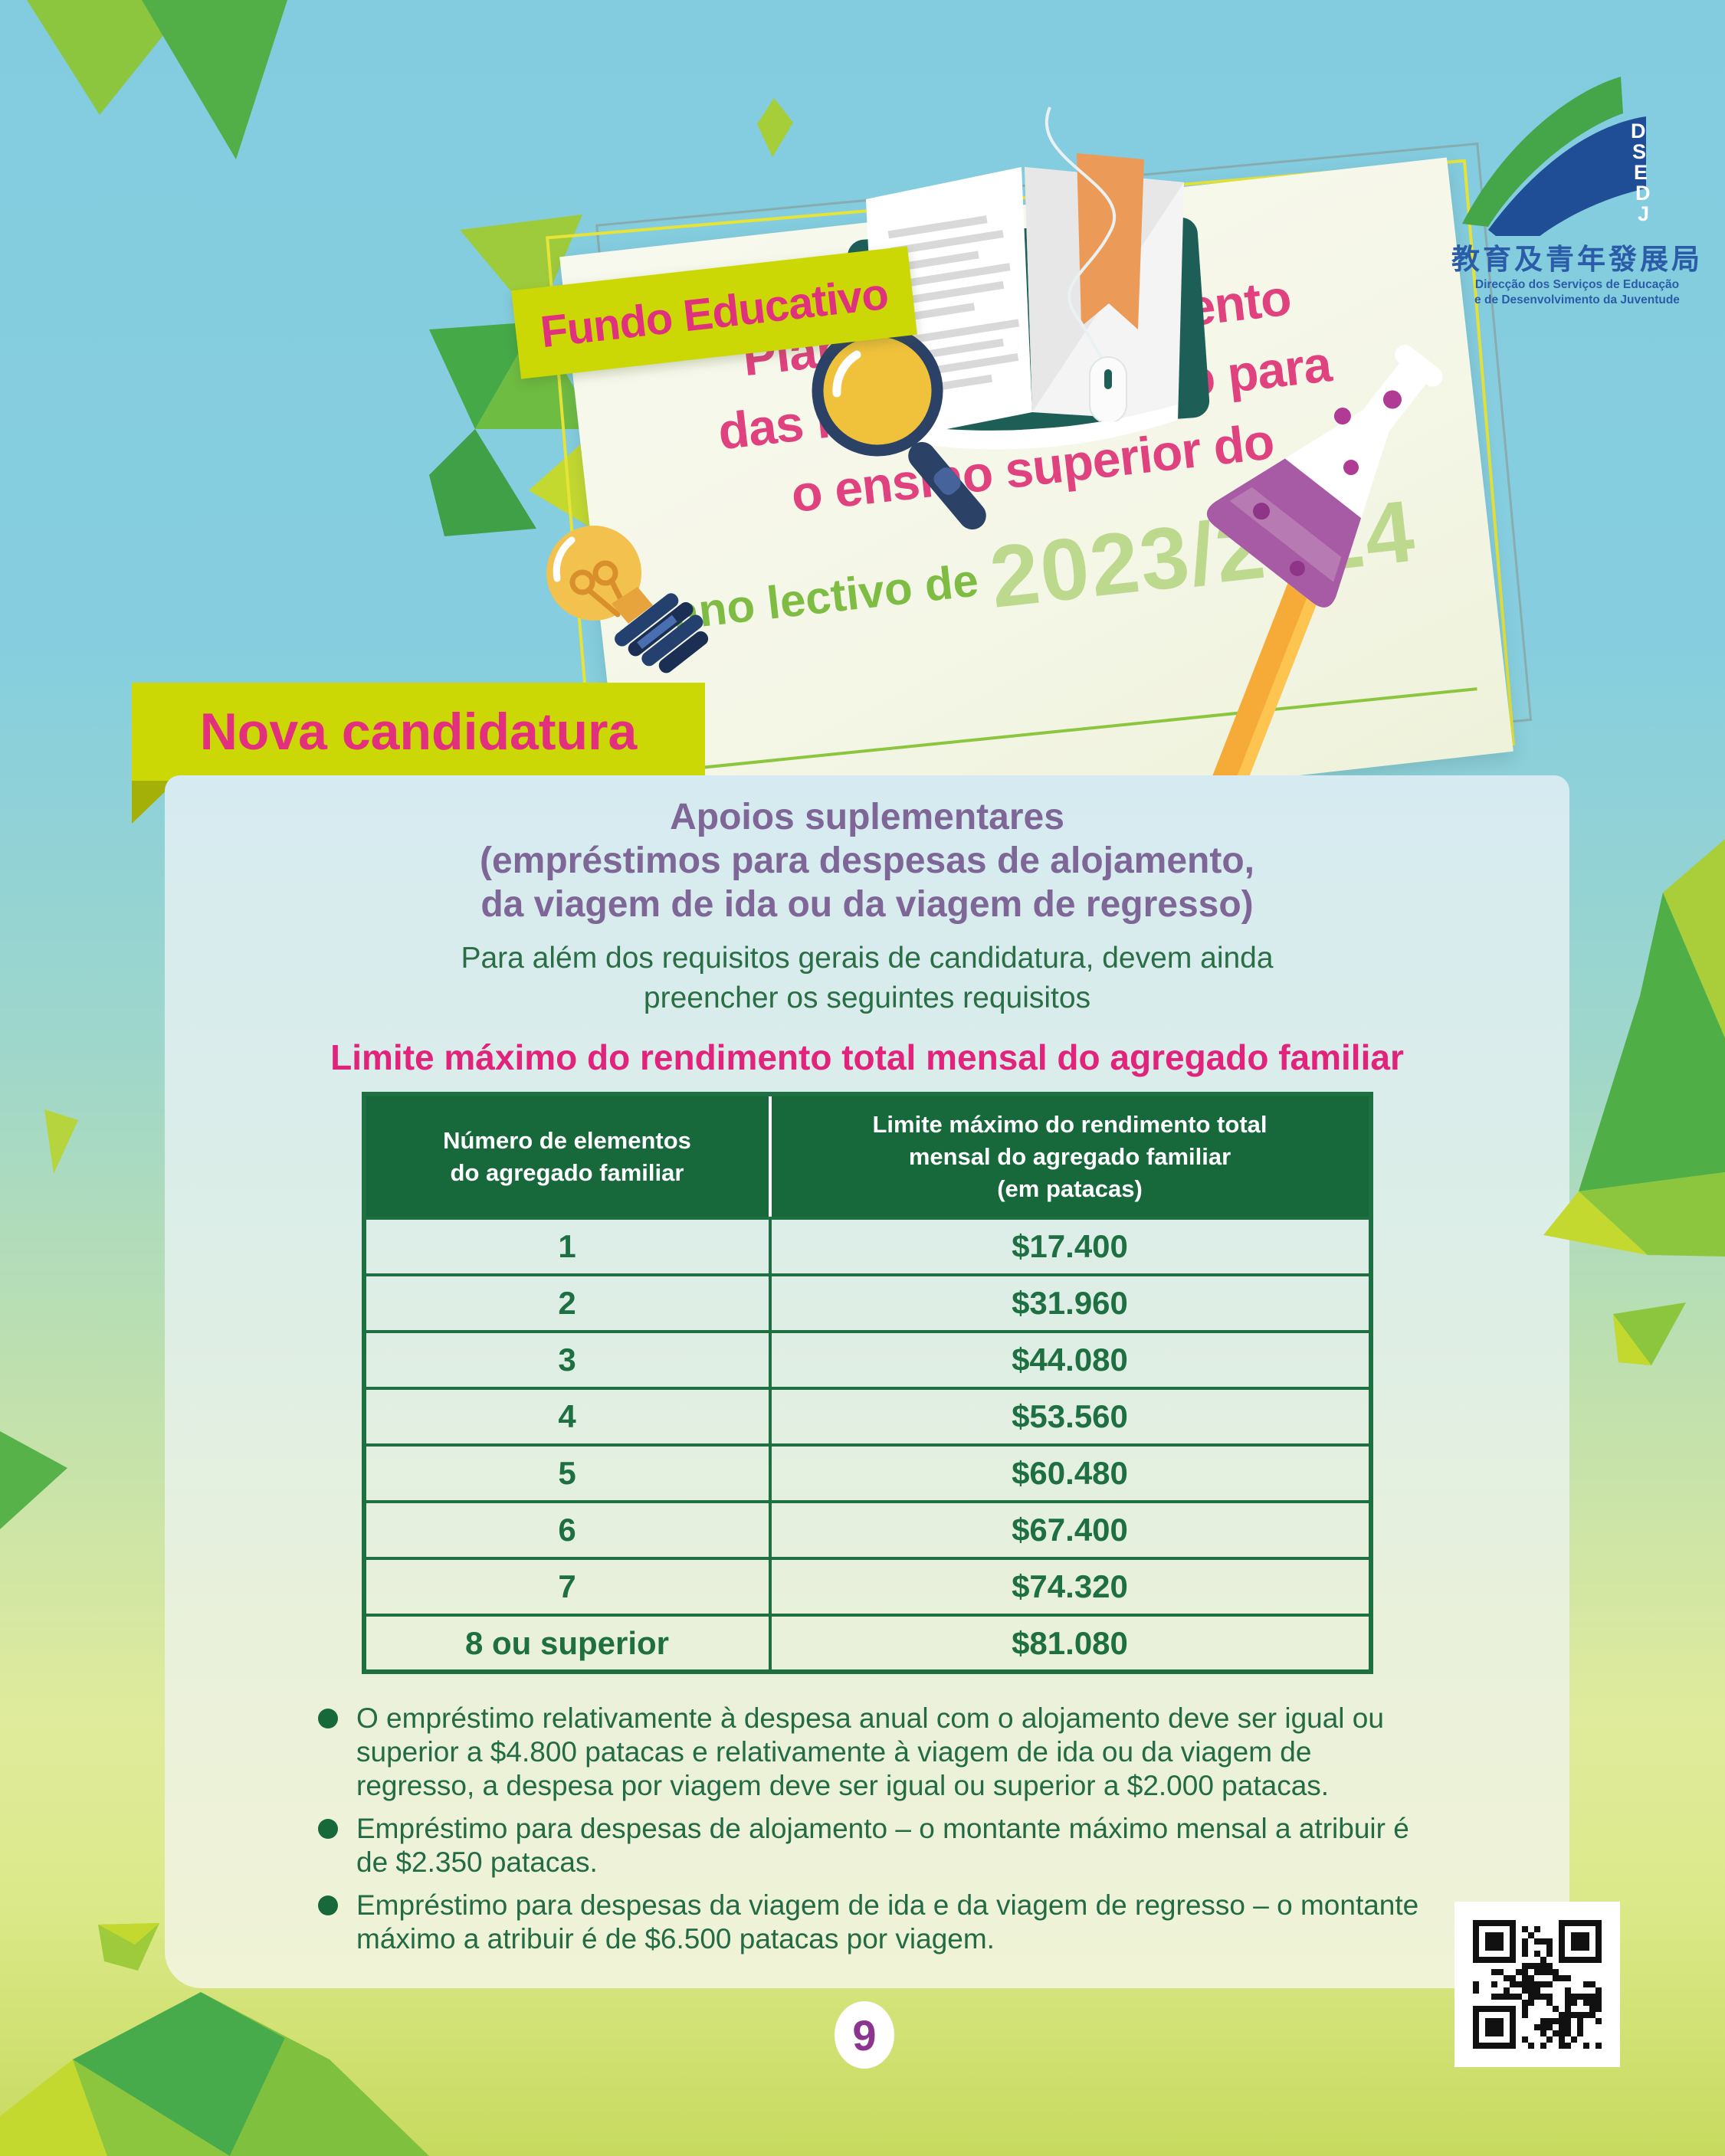 The width and height of the screenshot is (1725, 2156). What do you see at coordinates (1324, 476) in the screenshot?
I see `flask-icon` at bounding box center [1324, 476].